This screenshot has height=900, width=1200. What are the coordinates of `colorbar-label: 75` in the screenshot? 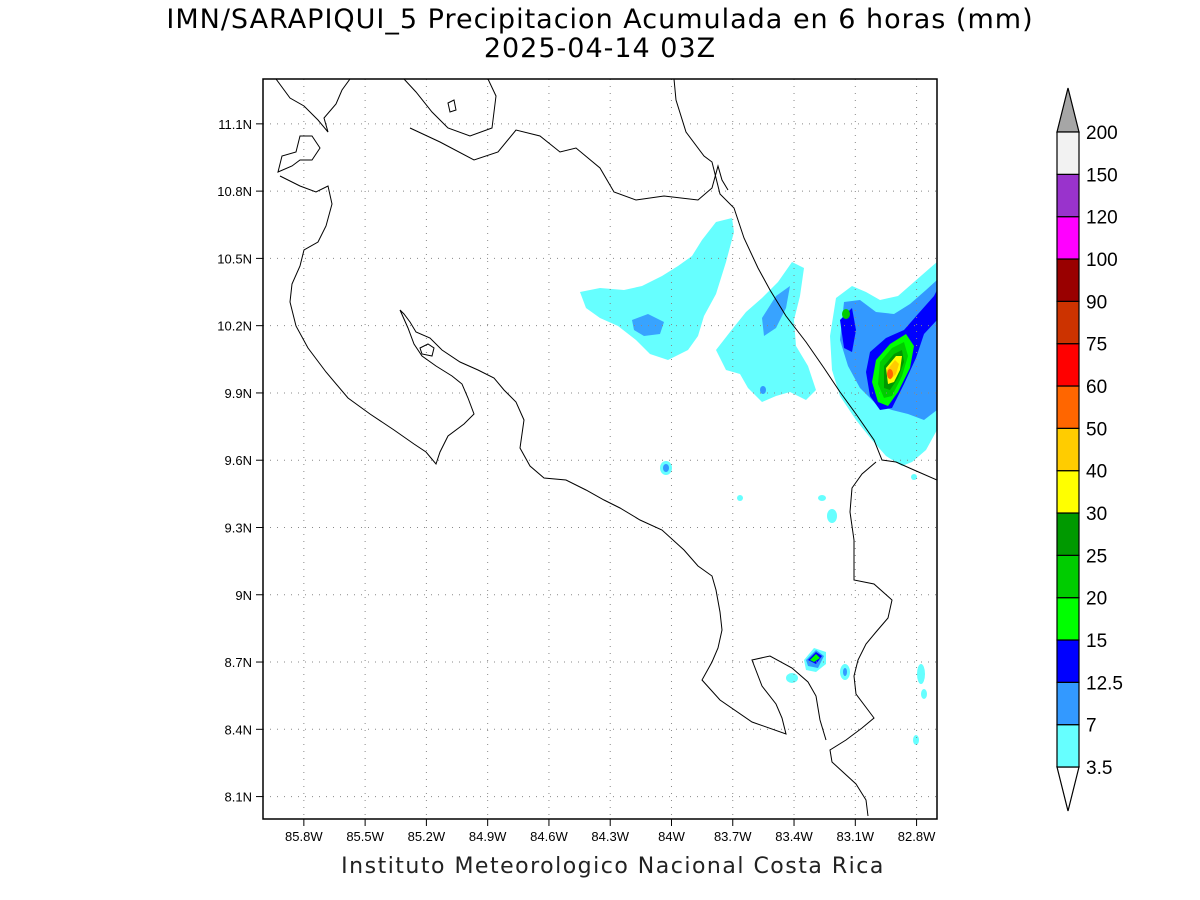 It's located at (1096, 345).